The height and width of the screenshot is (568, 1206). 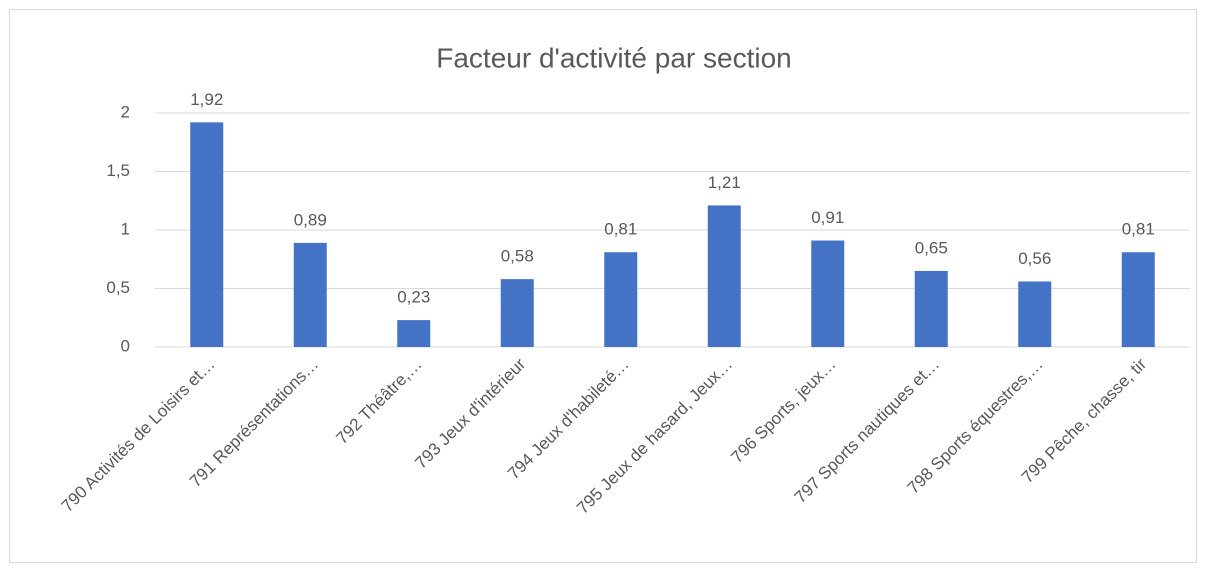 I want to click on data-label: 0,89, so click(x=310, y=219).